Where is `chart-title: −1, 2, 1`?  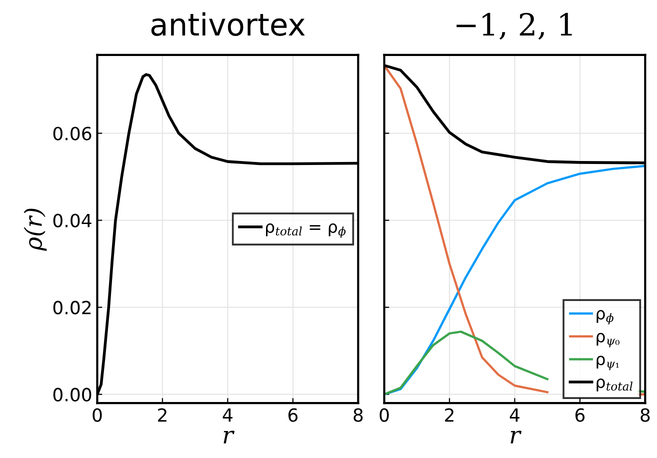 chart-title: −1, 2, 1 is located at coordinates (514, 26).